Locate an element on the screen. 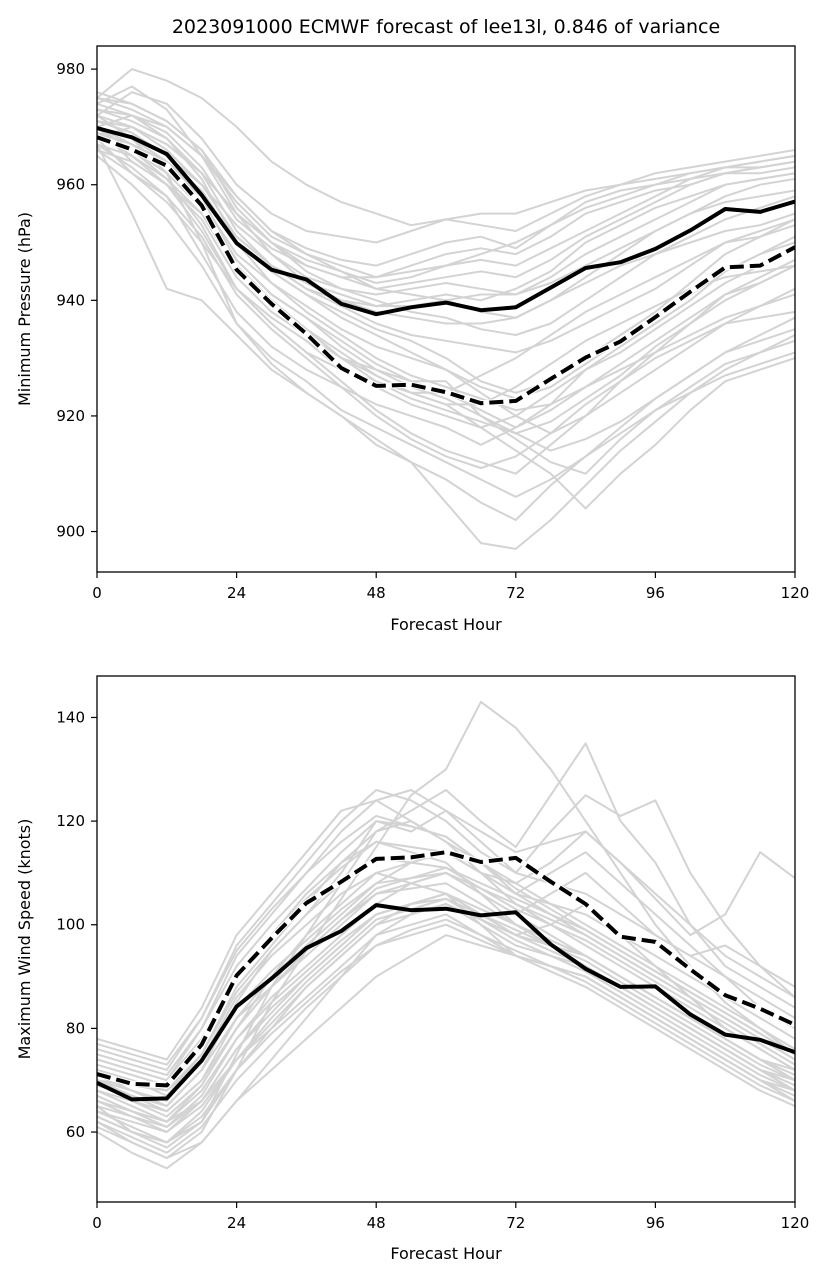 This screenshot has width=830, height=1279. y-tick-label: 940 is located at coordinates (70, 300).